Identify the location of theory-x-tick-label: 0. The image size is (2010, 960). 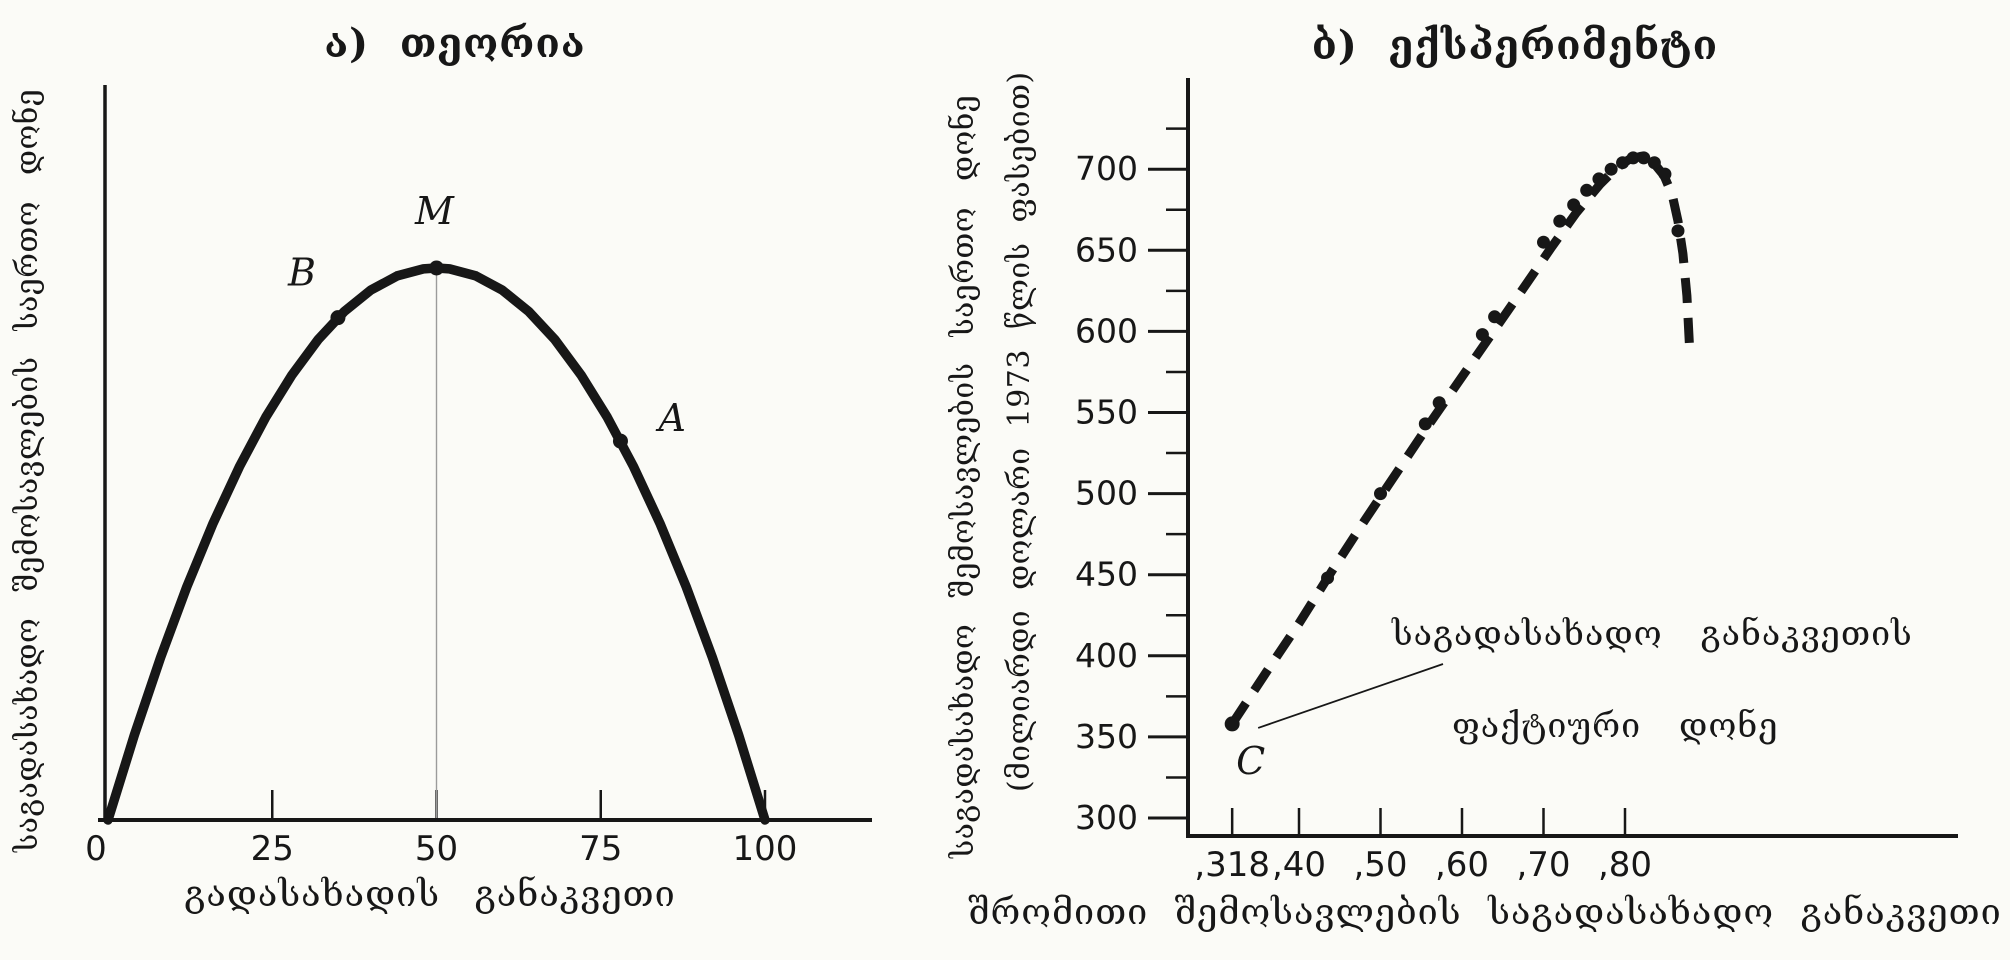
(96, 849).